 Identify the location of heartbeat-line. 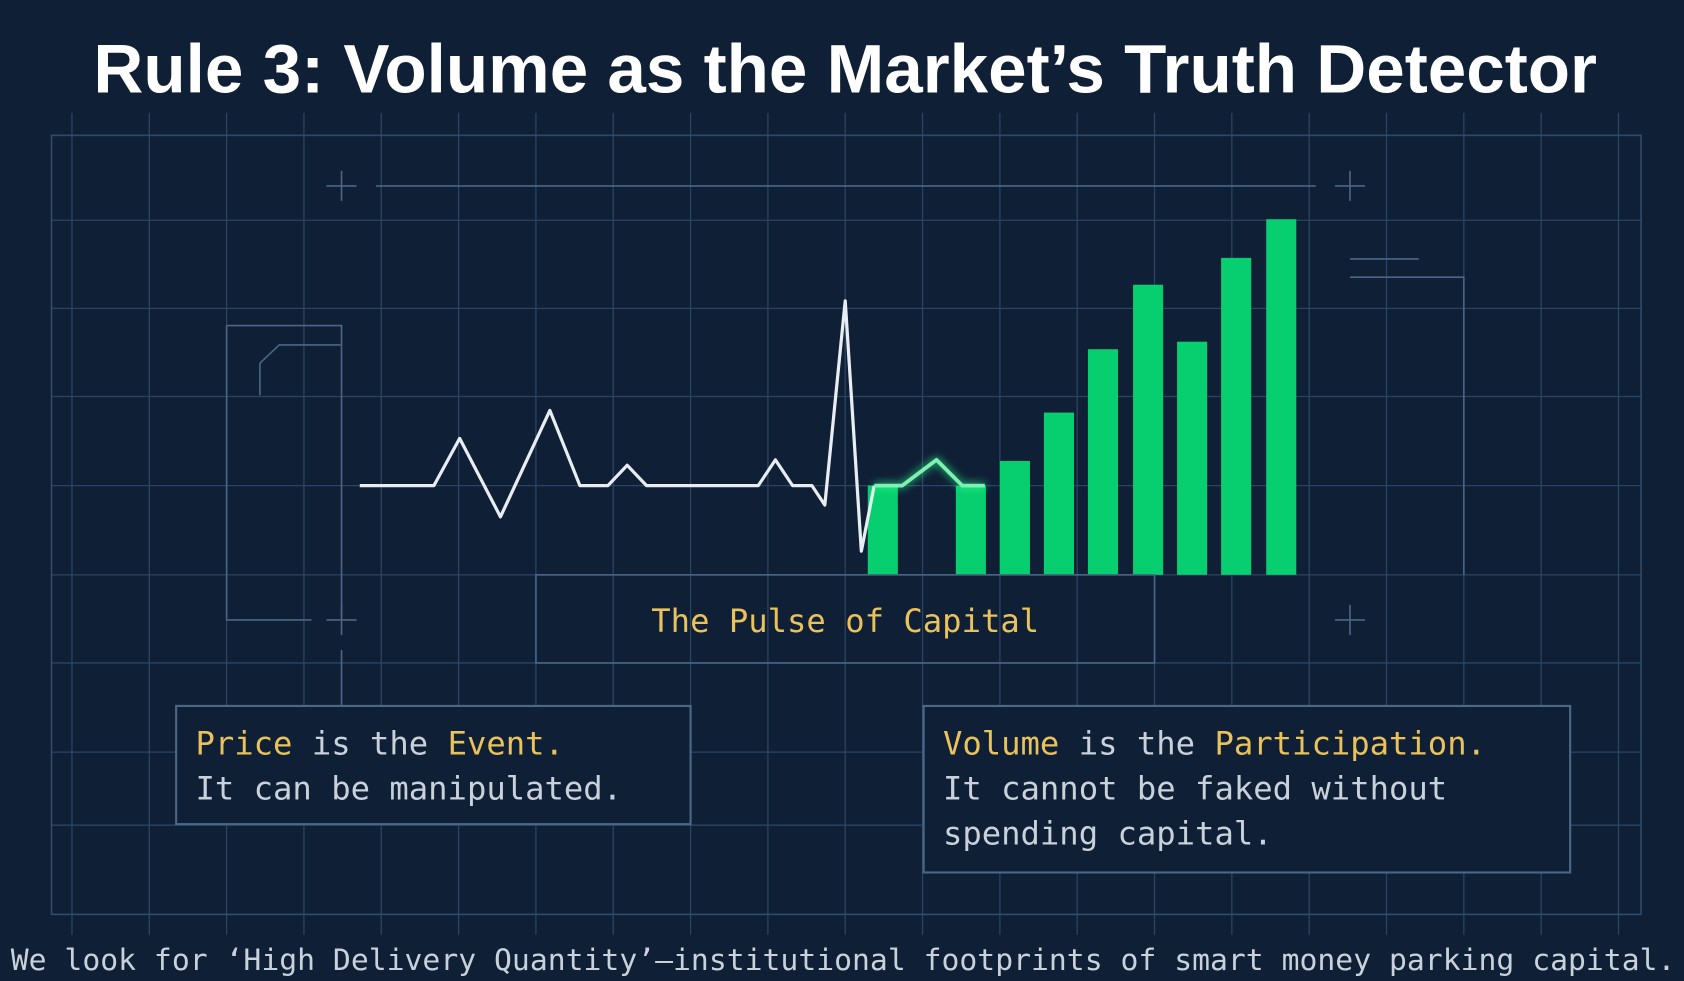
(617, 426).